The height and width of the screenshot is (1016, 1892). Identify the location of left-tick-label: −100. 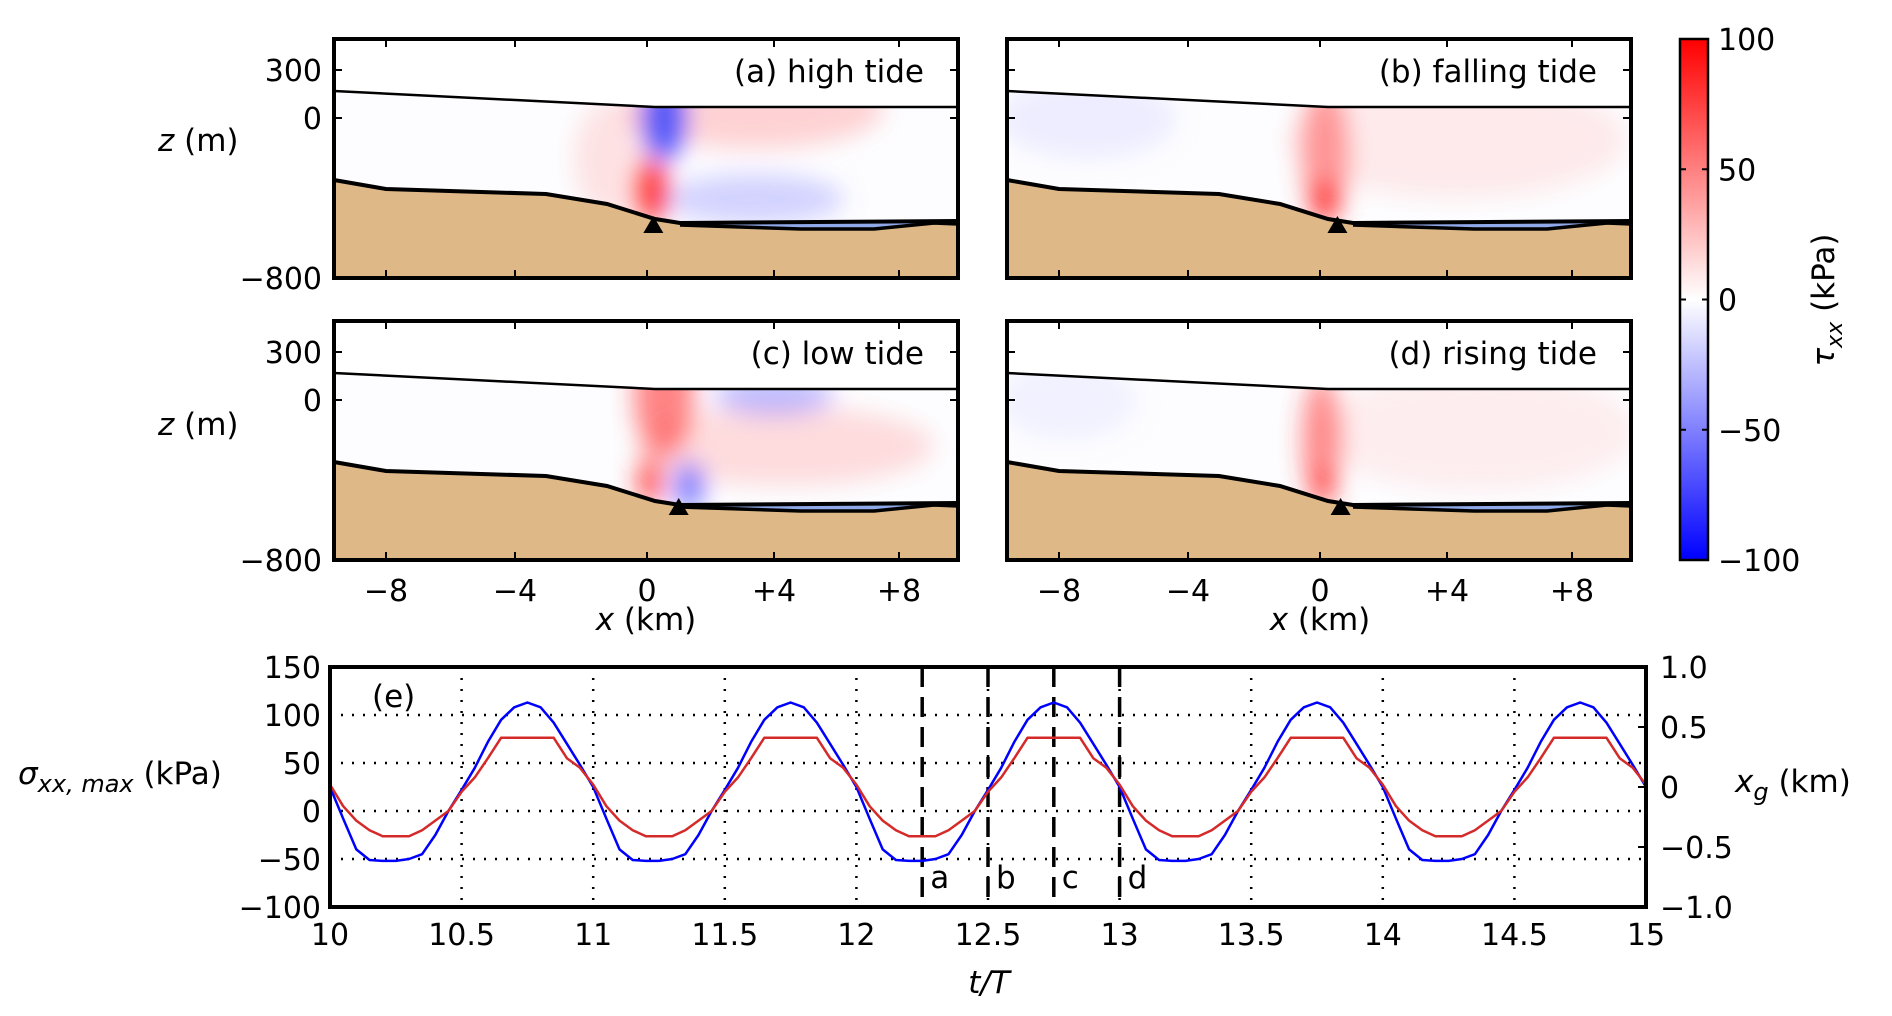
(280, 908).